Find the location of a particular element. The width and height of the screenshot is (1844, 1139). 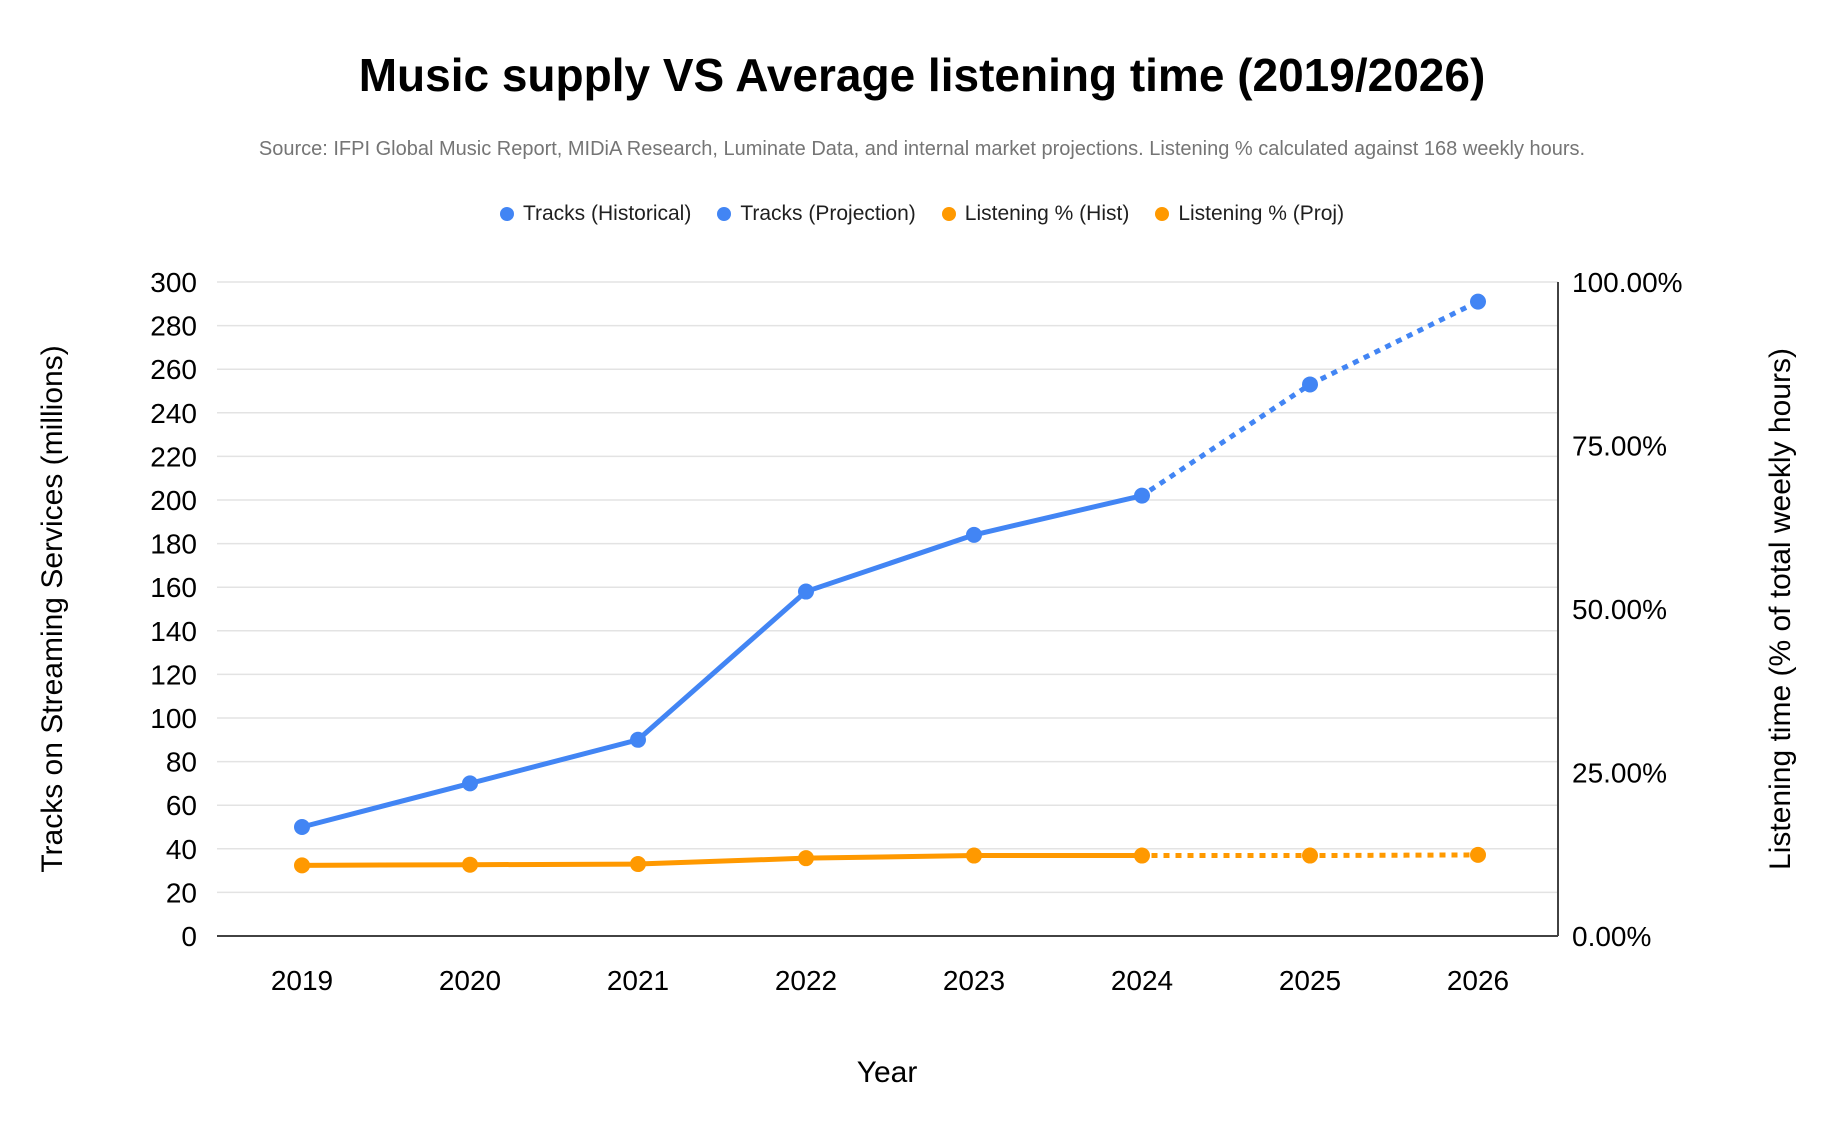

left-axis-tick: 40 is located at coordinates (181, 849).